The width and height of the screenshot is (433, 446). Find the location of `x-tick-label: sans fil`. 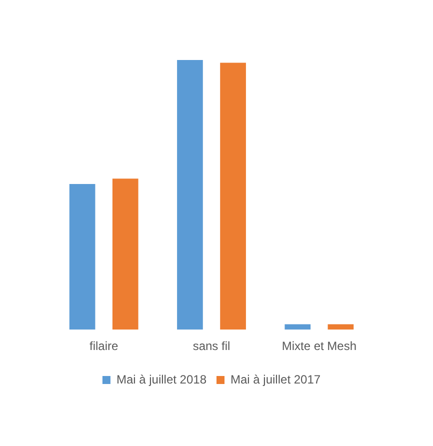

x-tick-label: sans fil is located at coordinates (211, 346).